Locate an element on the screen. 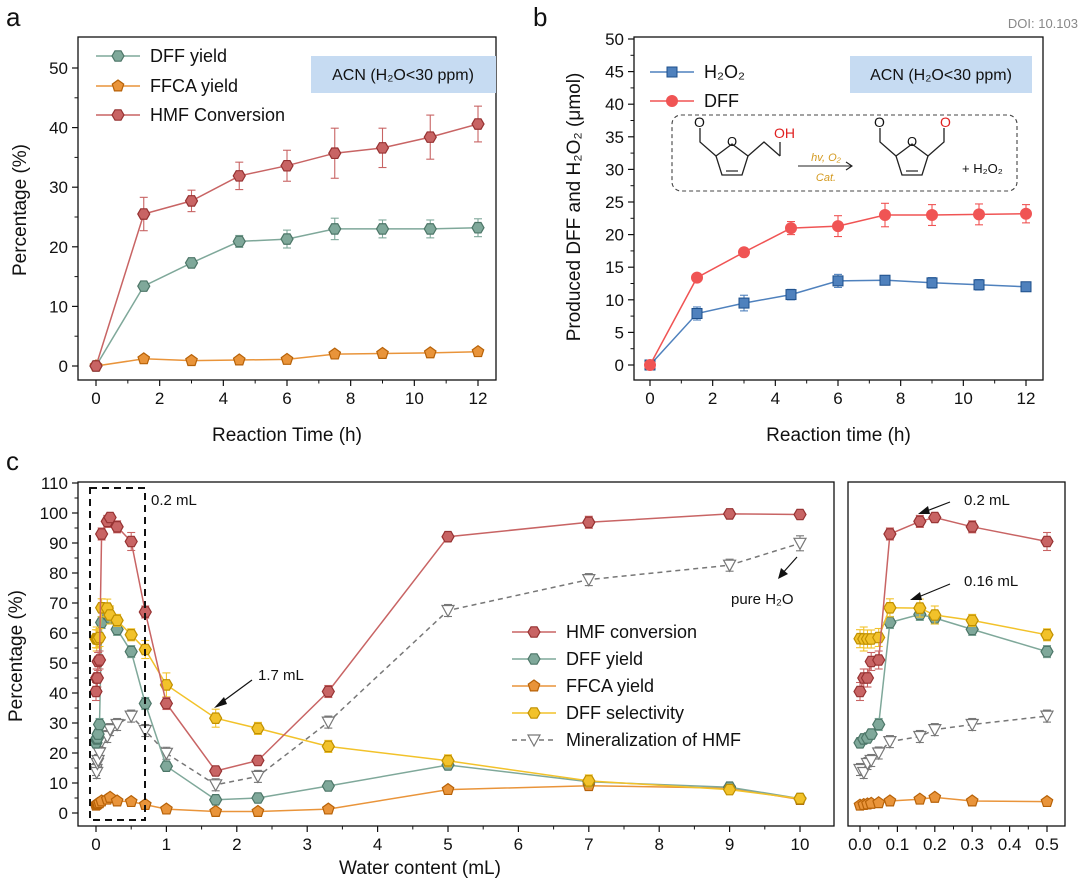 The image size is (1080, 886). y-axis-label: Produced DFF and H₂O₂ (μmol) is located at coordinates (574, 207).